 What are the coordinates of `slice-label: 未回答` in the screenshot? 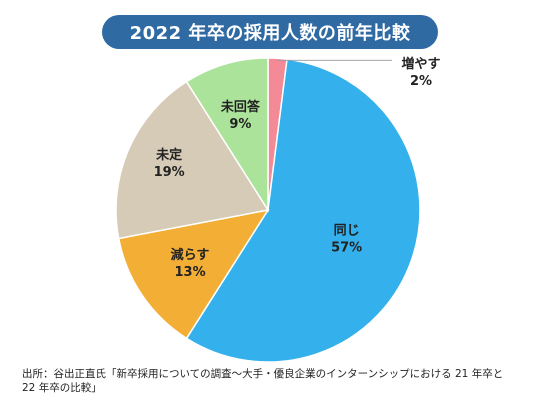 It's located at (240, 107).